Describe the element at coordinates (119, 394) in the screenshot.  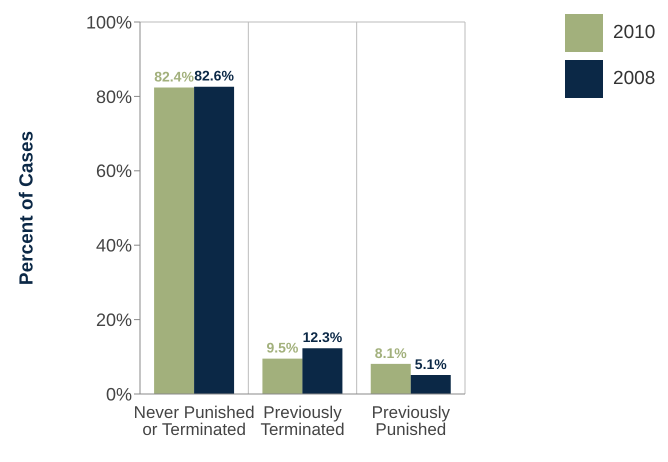
I see `y-tick-label: 0%` at that location.